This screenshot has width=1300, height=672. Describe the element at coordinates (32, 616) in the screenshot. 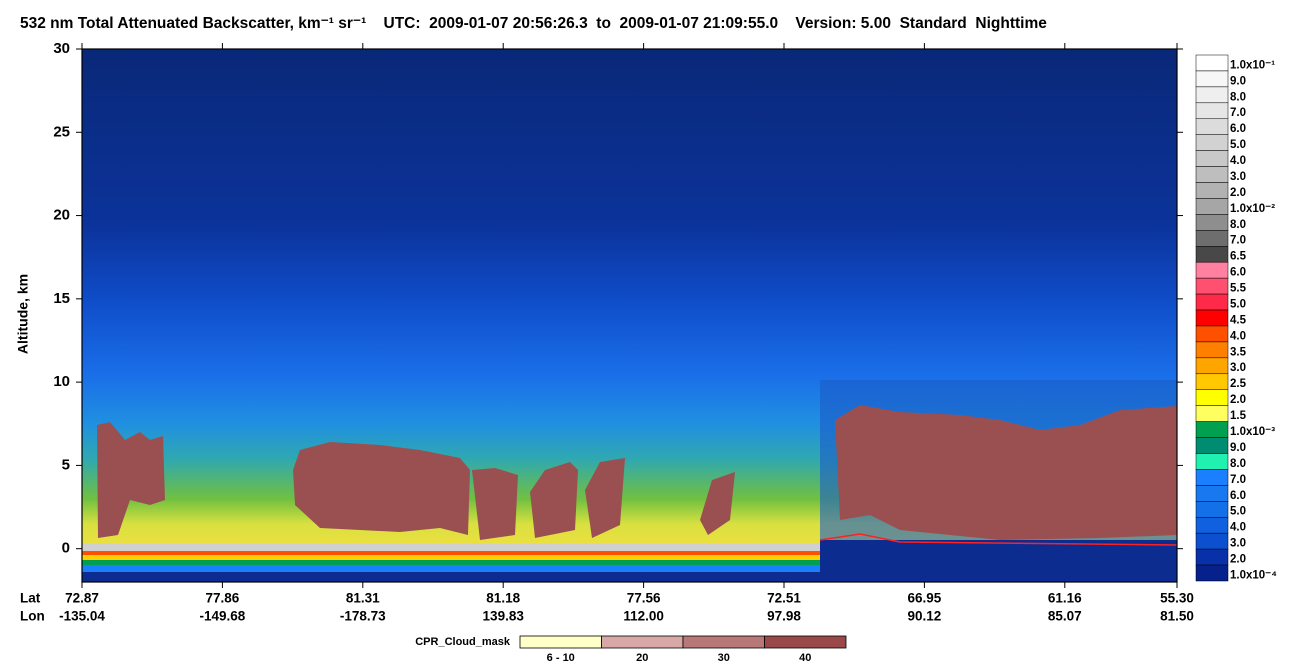

I see `row-label: Lon` at that location.